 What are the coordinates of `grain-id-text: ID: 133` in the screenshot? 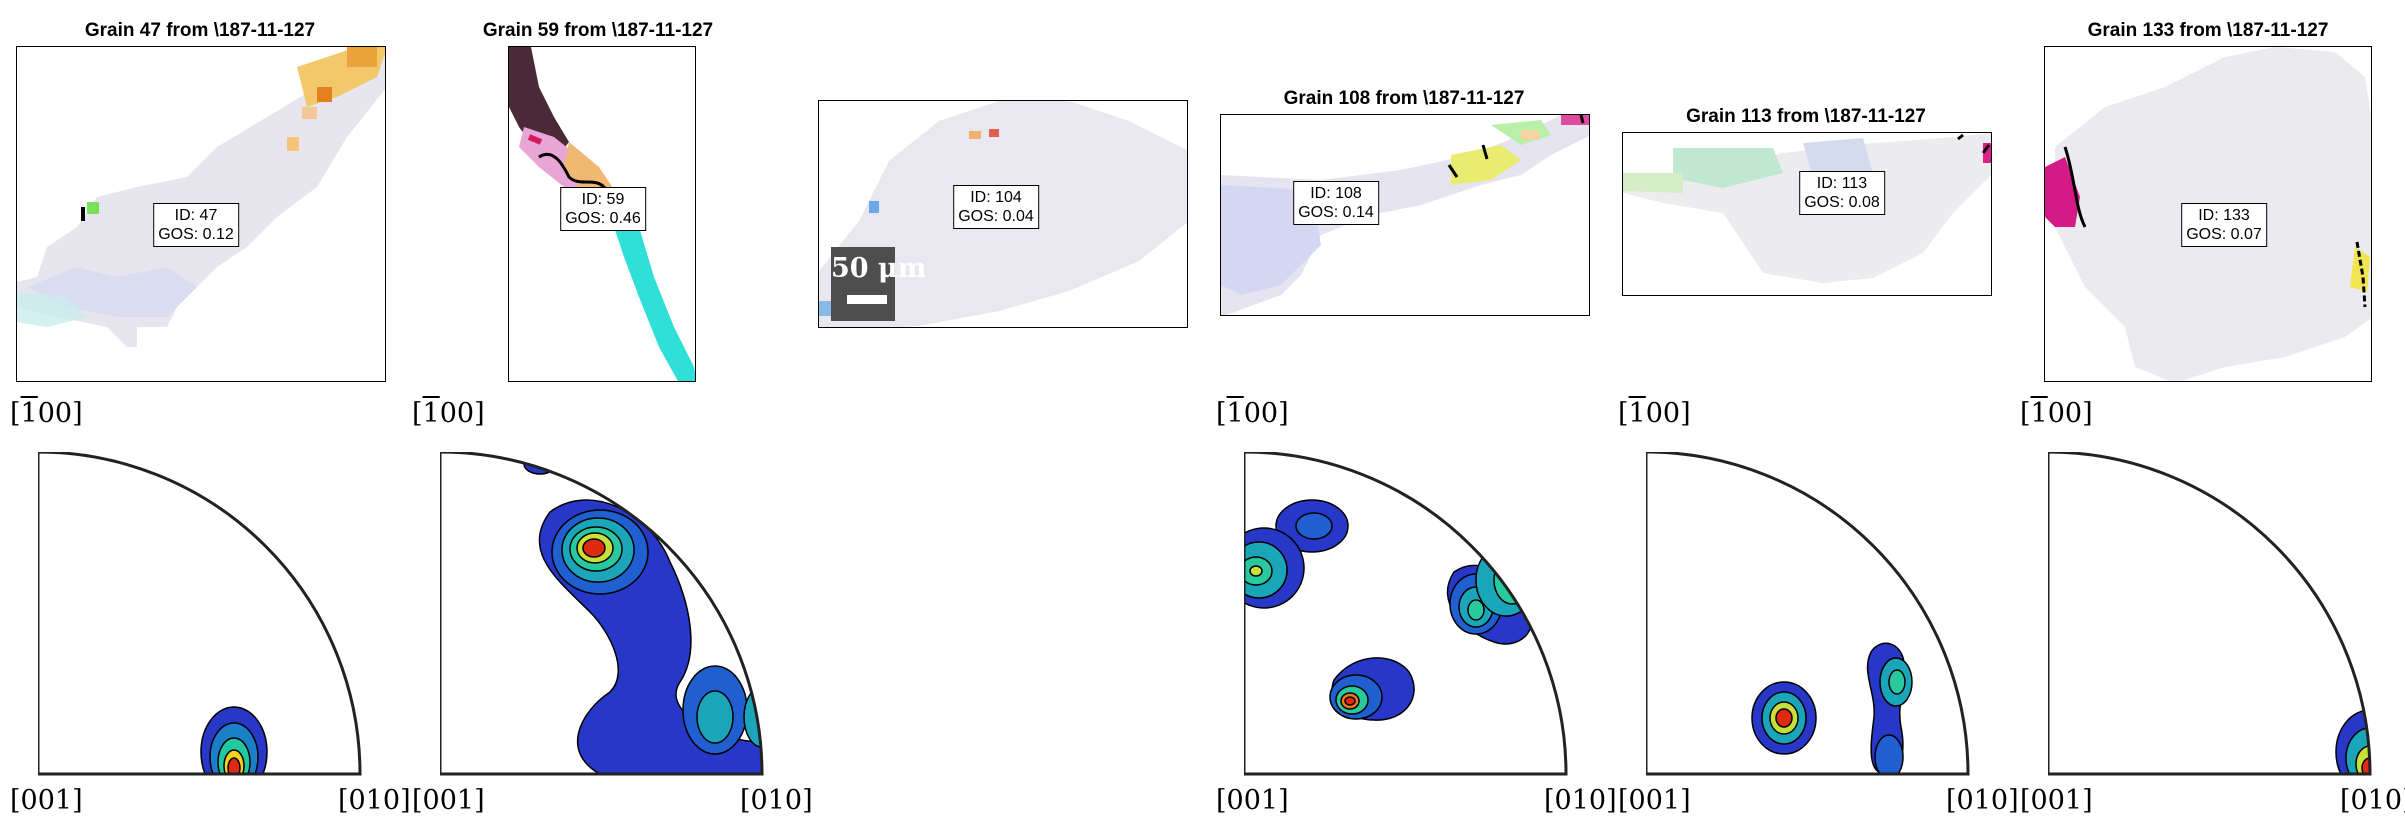 It's located at (2224, 215).